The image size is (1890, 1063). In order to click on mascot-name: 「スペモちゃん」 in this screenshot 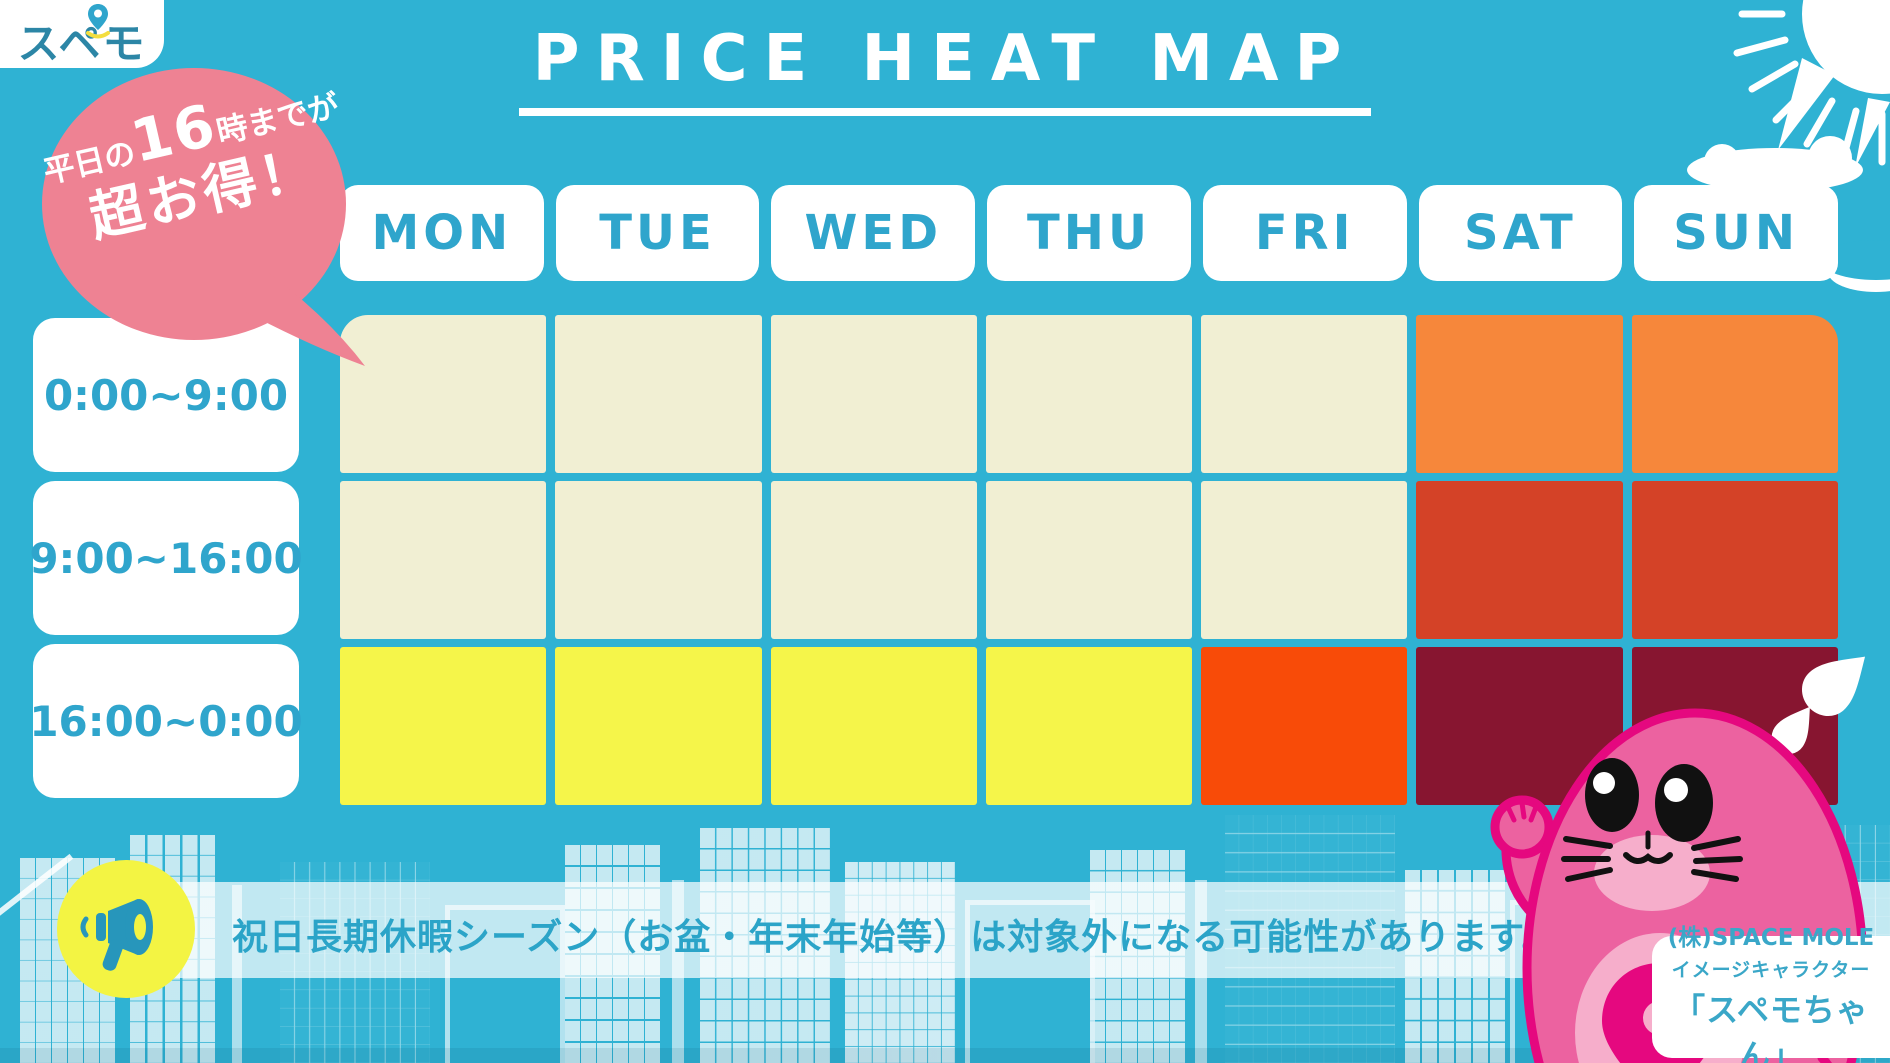, I will do `click(1771, 1026)`.